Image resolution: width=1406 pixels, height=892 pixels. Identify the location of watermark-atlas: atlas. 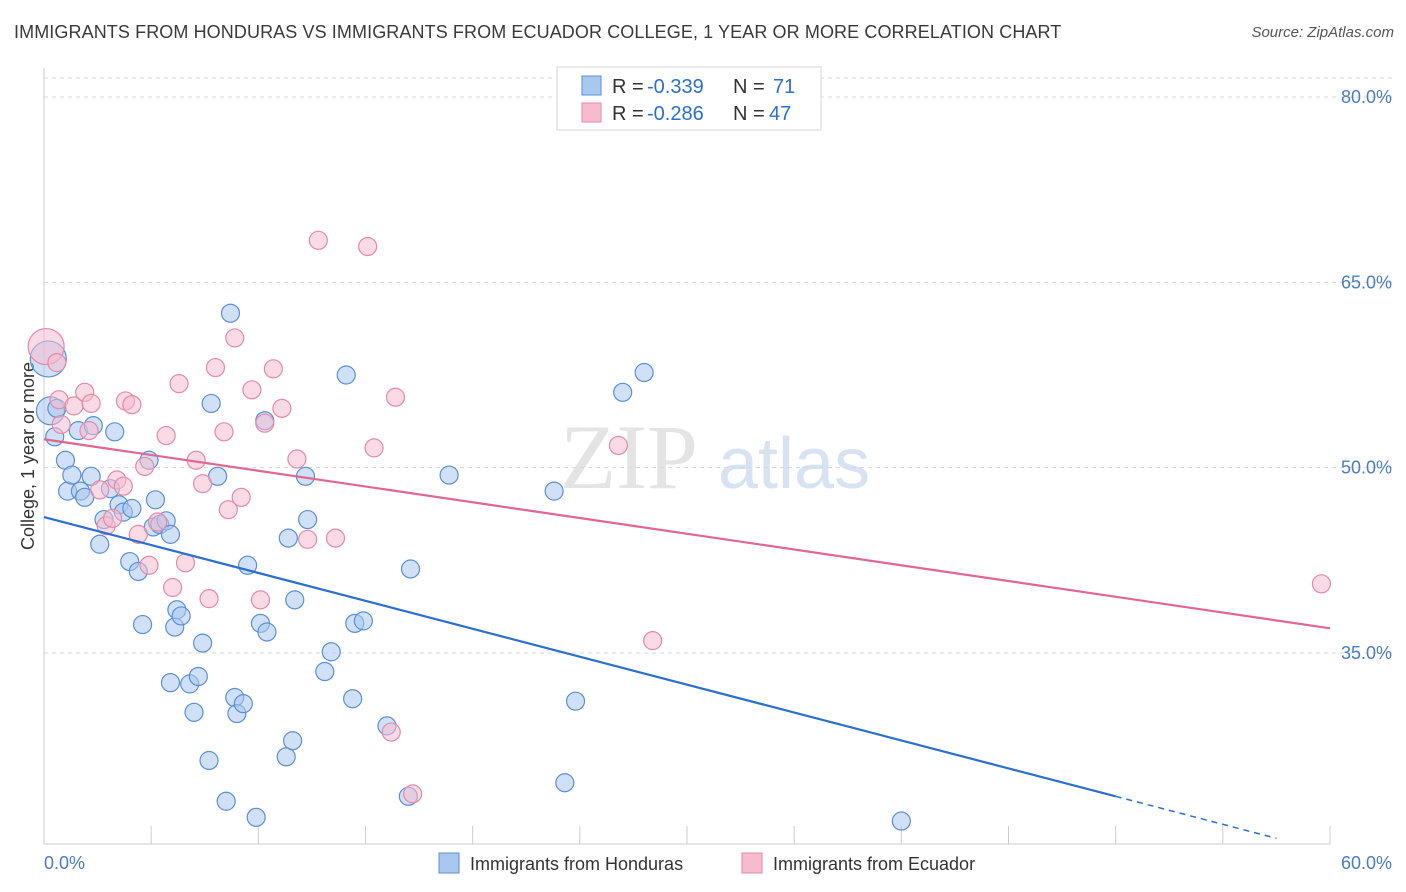
(794, 464).